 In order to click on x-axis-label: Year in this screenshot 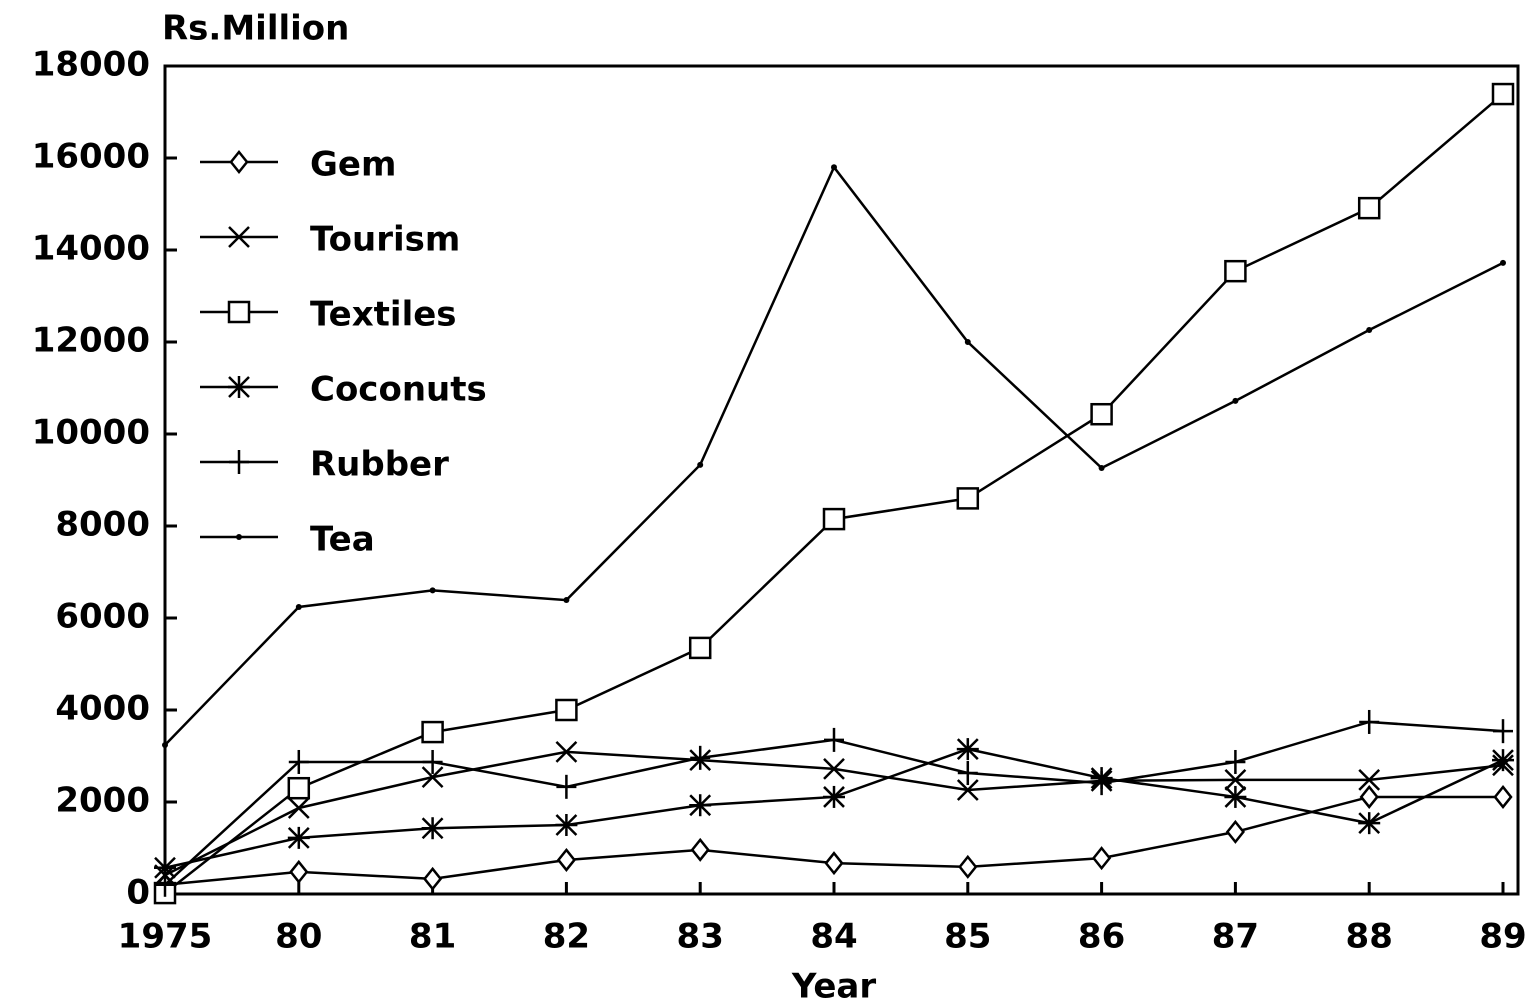, I will do `click(834, 986)`.